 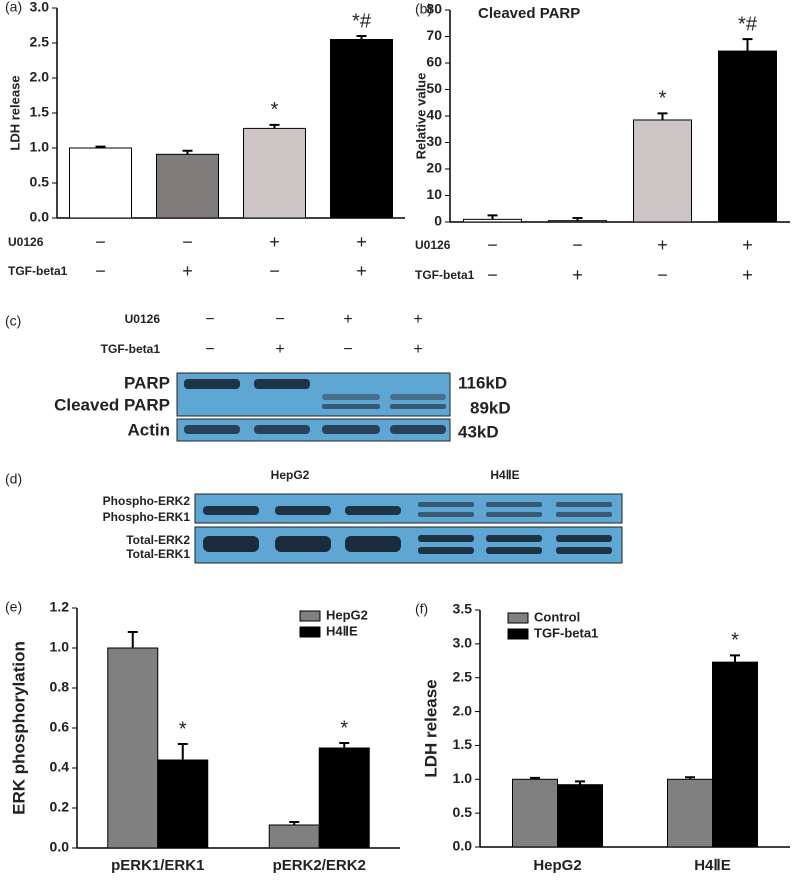 What do you see at coordinates (13, 7) in the screenshot?
I see `panel-label: (a)` at bounding box center [13, 7].